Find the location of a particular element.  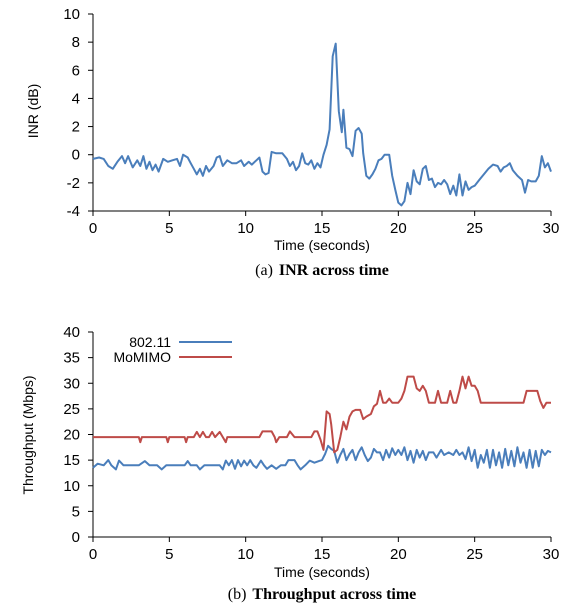

chart-a-caption-prefix: (a) is located at coordinates (264, 270).